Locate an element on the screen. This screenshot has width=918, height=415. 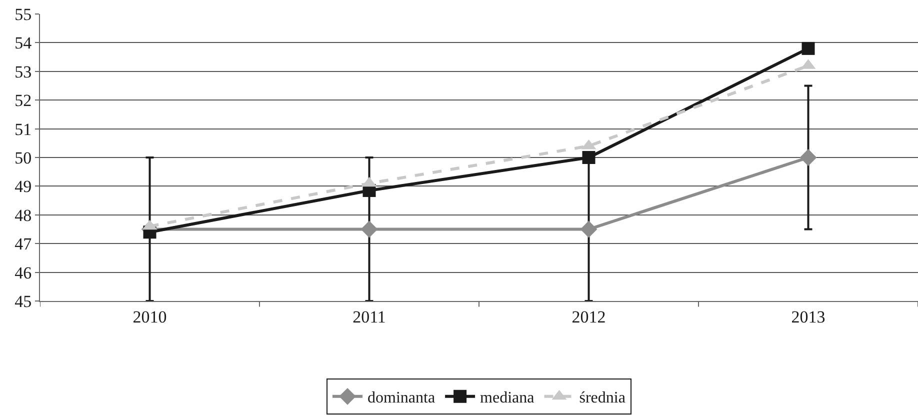
y-tick-label: 54 is located at coordinates (23, 43).